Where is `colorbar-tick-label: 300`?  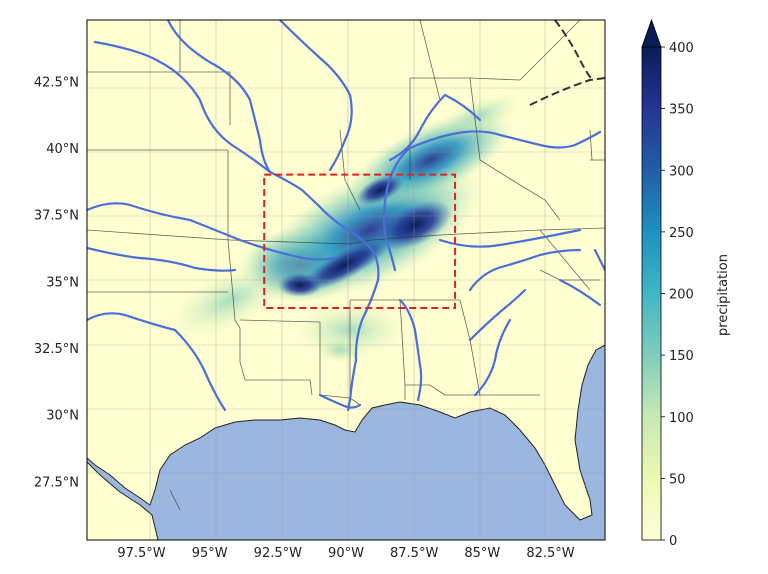
colorbar-tick-label: 300 is located at coordinates (681, 171).